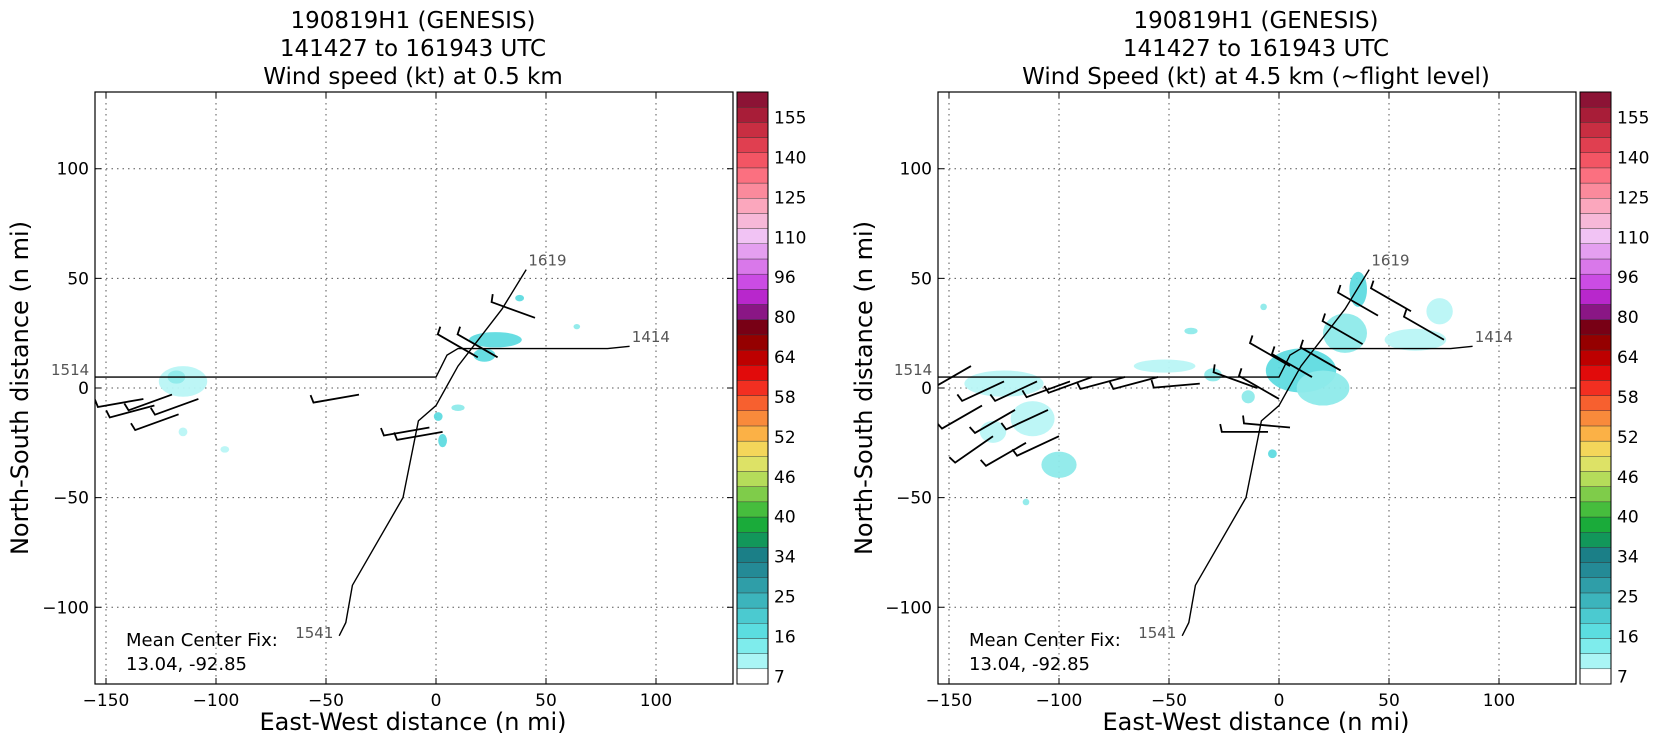  I want to click on colorbar-tick-label: 34, so click(785, 558).